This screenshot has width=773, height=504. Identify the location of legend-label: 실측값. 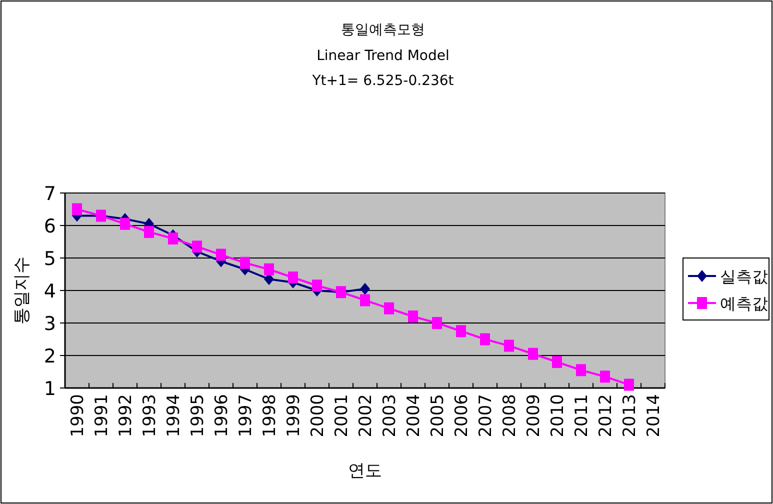
(744, 276).